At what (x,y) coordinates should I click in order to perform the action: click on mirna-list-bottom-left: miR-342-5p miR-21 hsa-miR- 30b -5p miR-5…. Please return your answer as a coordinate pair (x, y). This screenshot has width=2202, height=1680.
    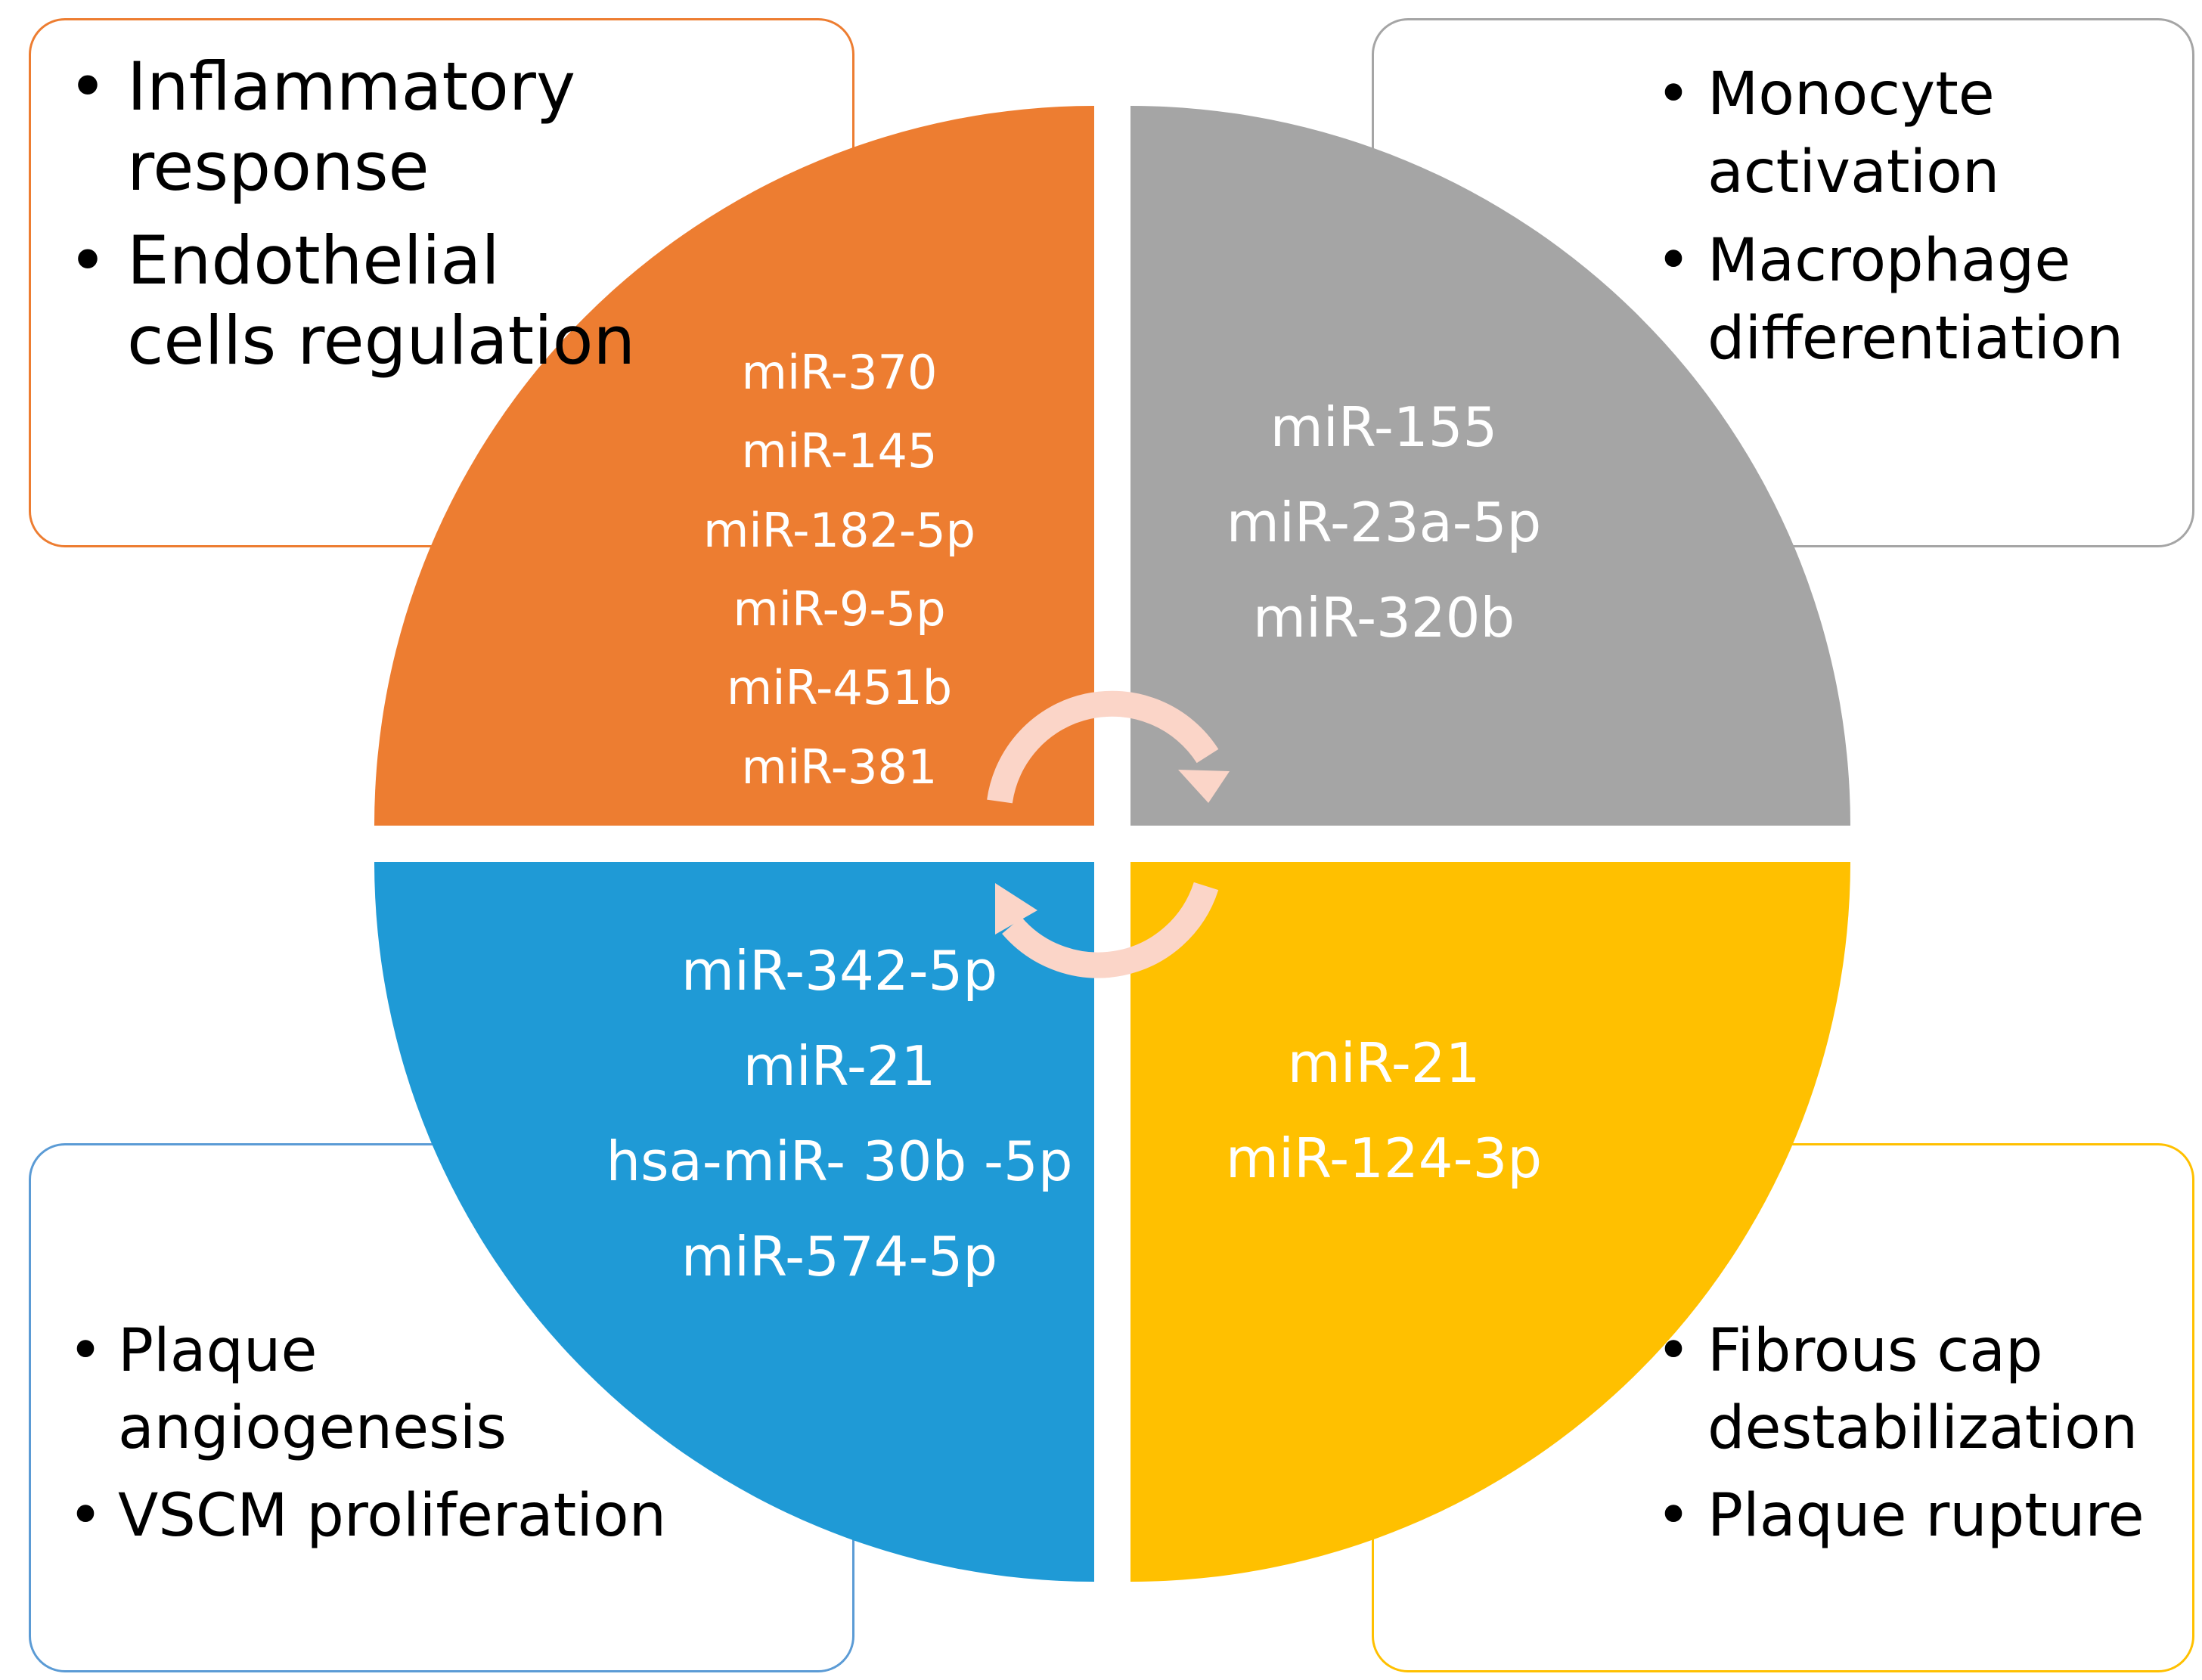
    Looking at the image, I should click on (839, 1113).